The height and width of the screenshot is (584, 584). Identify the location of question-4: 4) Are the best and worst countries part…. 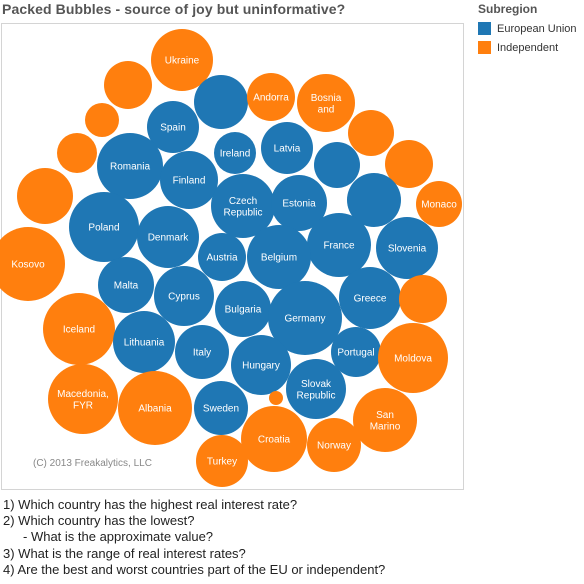
(194, 569).